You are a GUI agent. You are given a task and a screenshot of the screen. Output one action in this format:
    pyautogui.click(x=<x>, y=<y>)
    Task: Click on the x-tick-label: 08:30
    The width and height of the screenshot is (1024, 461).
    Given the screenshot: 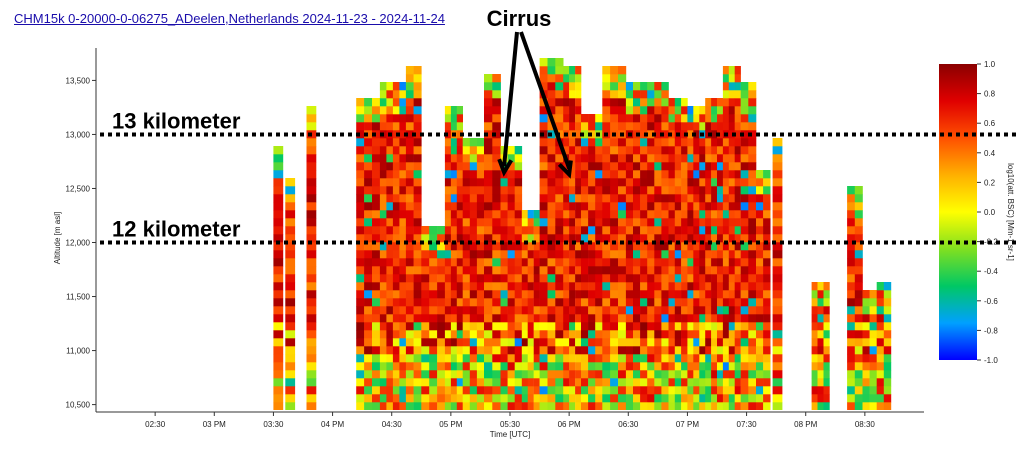 What is the action you would take?
    pyautogui.click(x=865, y=424)
    